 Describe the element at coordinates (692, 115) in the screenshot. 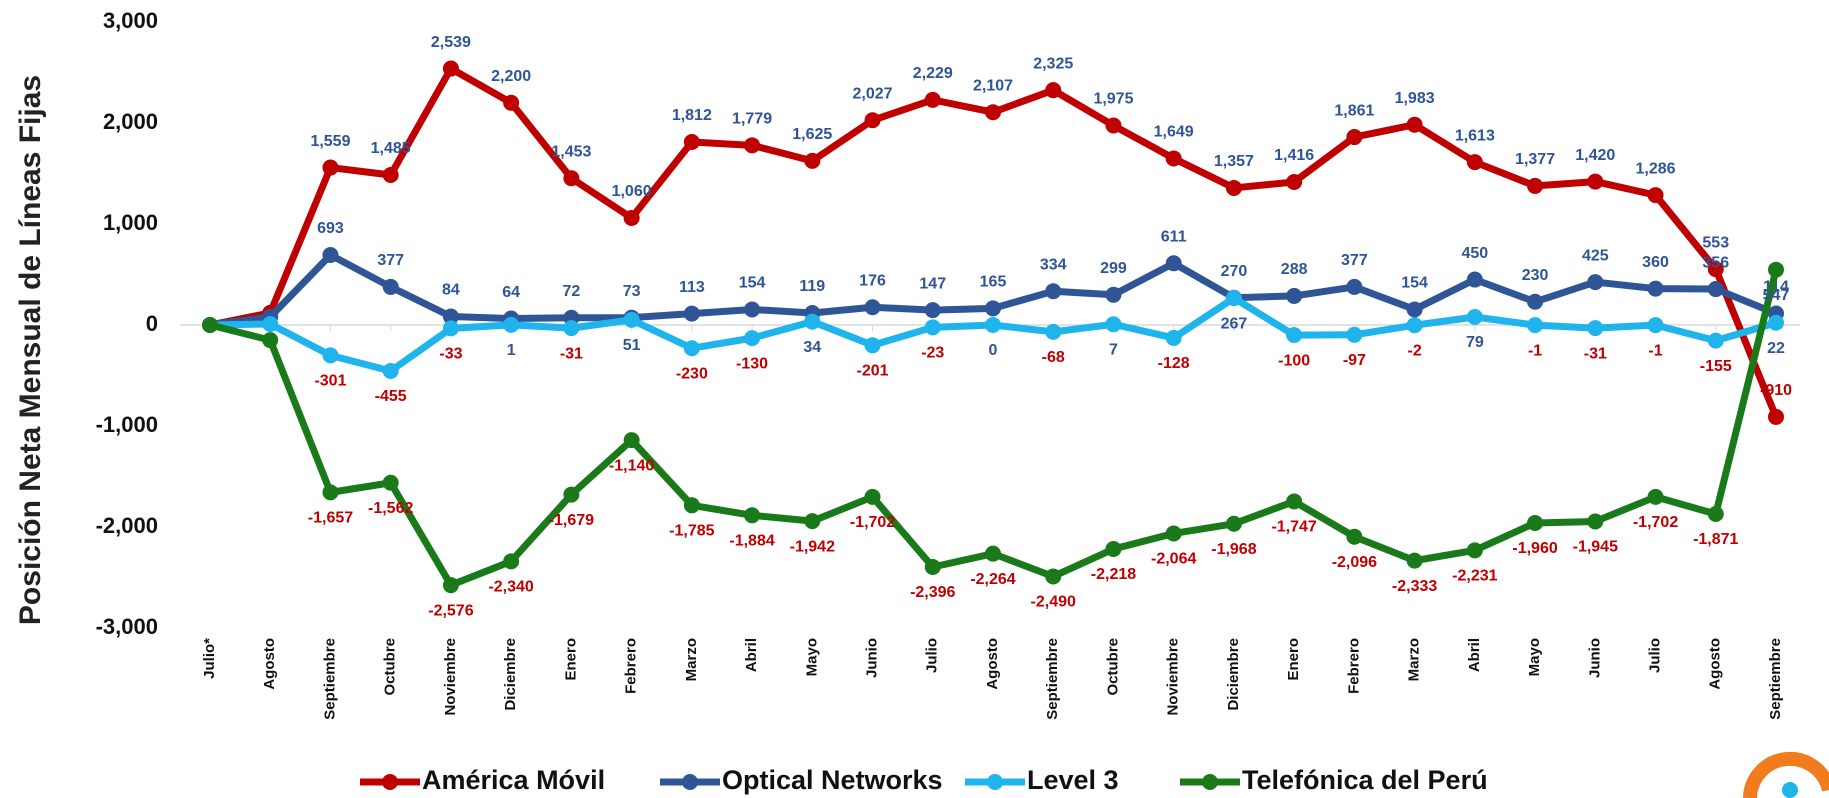

I see `data-label: 1,812` at that location.